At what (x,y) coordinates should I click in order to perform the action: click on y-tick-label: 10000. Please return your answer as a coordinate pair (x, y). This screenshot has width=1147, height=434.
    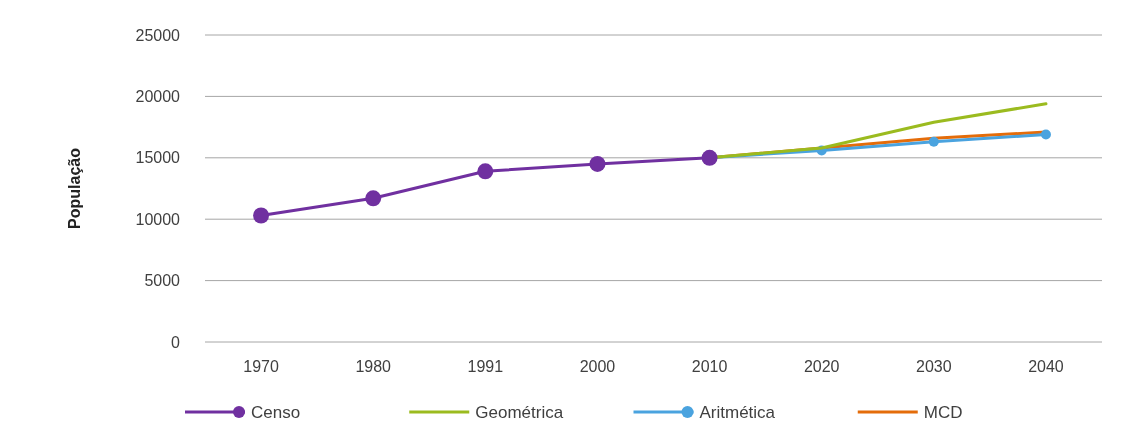
    Looking at the image, I should click on (158, 219).